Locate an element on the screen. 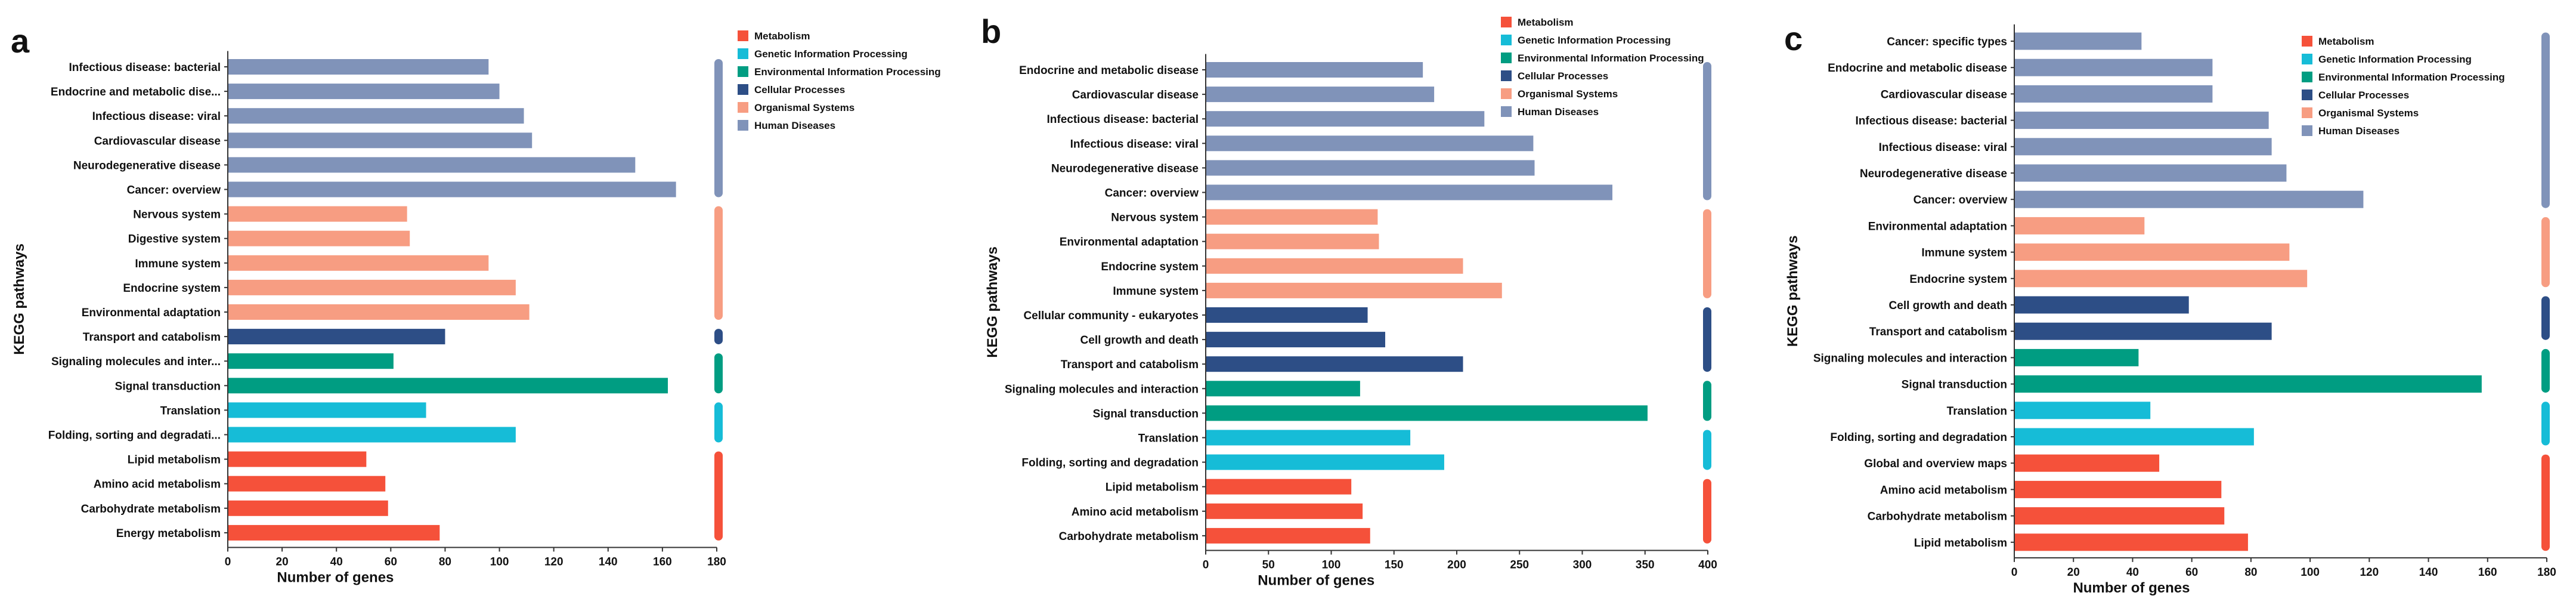 The height and width of the screenshot is (608, 2576). chart-c-category-label: Transport and catabolism is located at coordinates (1938, 332).